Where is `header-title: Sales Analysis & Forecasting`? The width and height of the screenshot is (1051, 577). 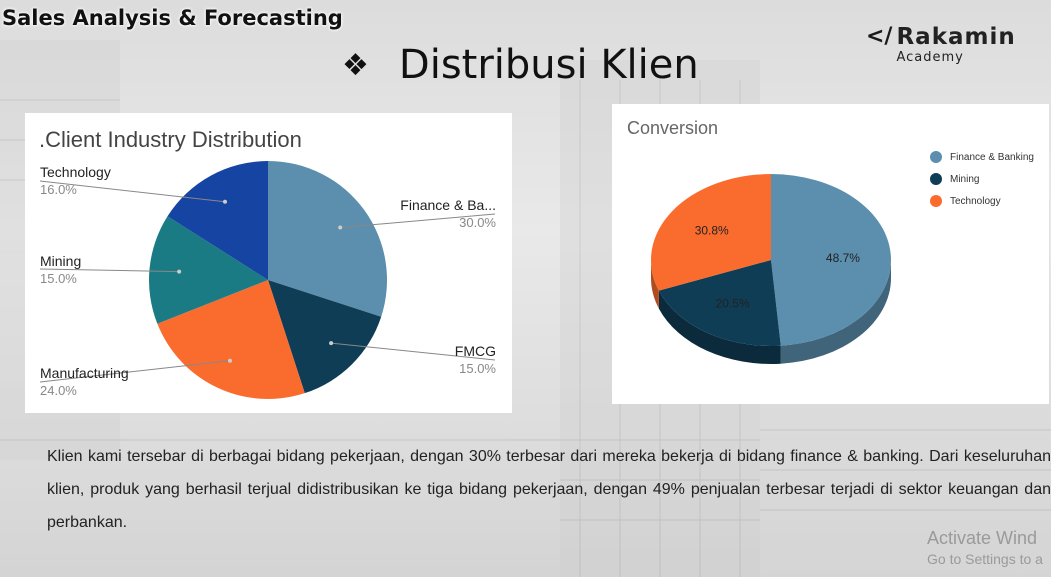
header-title: Sales Analysis & Forecasting is located at coordinates (172, 18).